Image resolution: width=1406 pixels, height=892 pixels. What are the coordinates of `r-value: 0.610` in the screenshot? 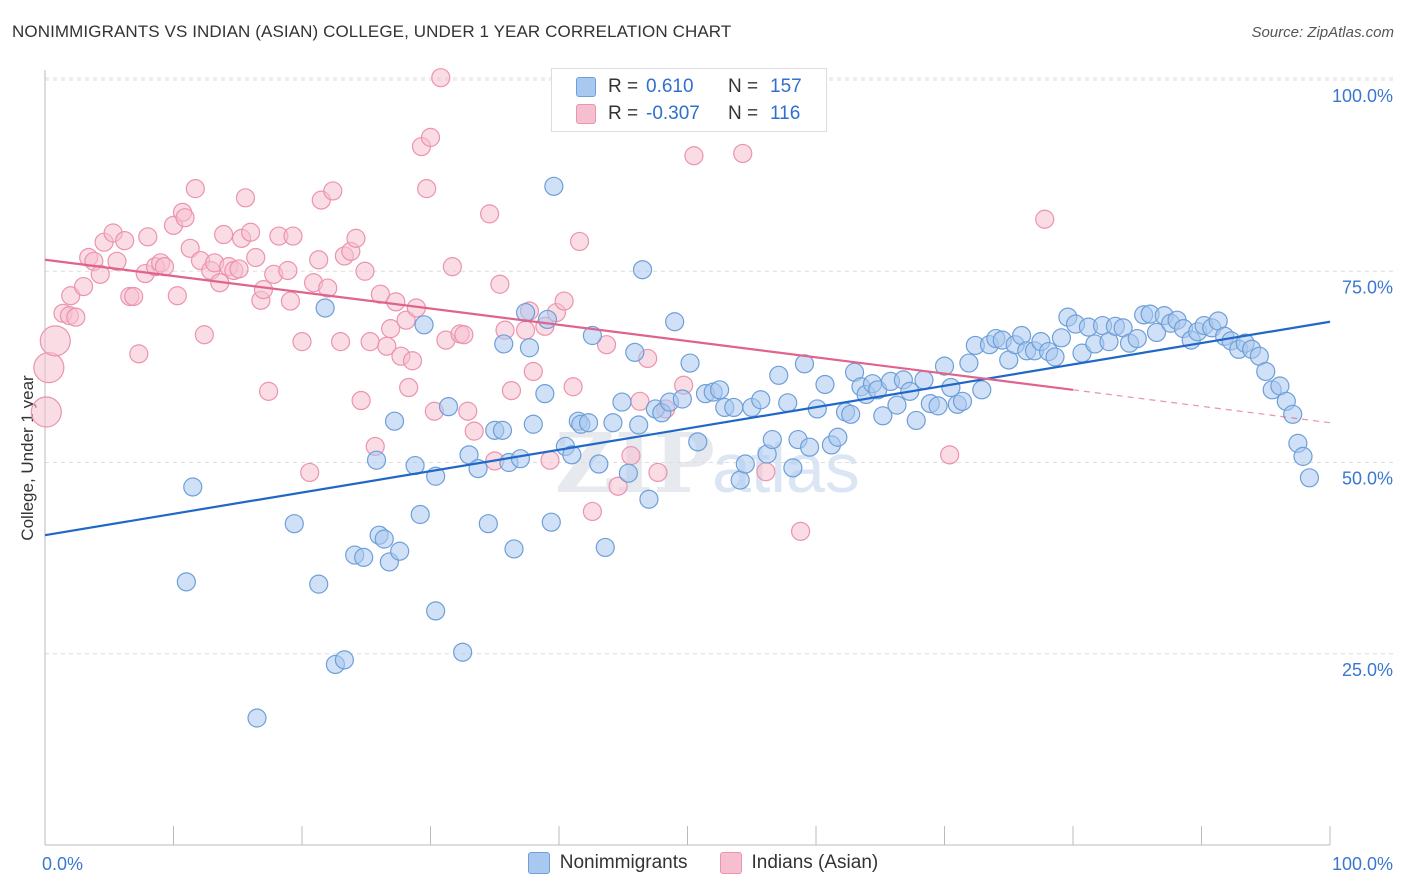 It's located at (670, 86).